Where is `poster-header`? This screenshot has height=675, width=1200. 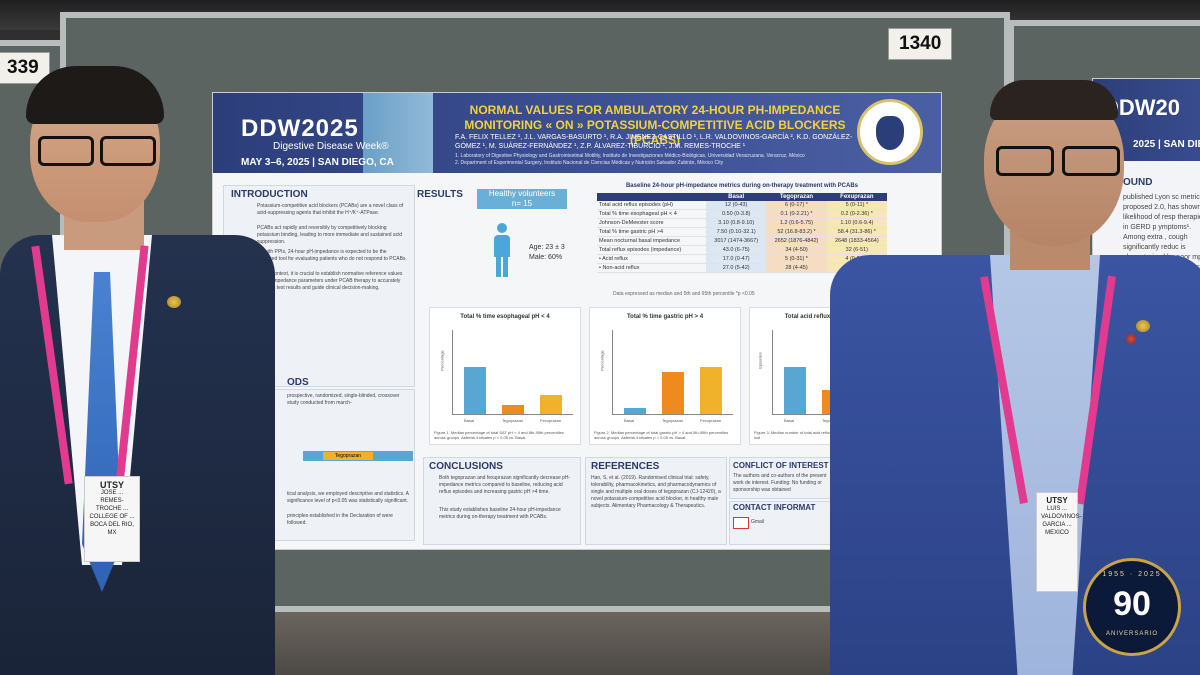 poster-header is located at coordinates (577, 133).